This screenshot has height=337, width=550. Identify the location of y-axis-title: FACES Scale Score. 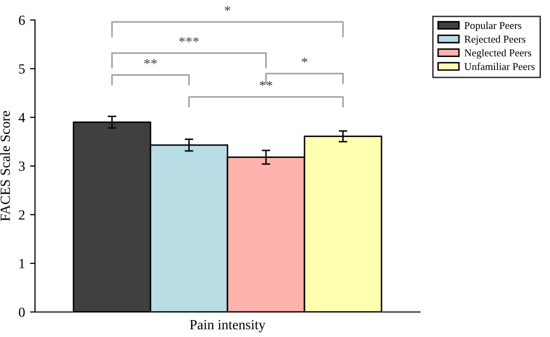
(5, 166).